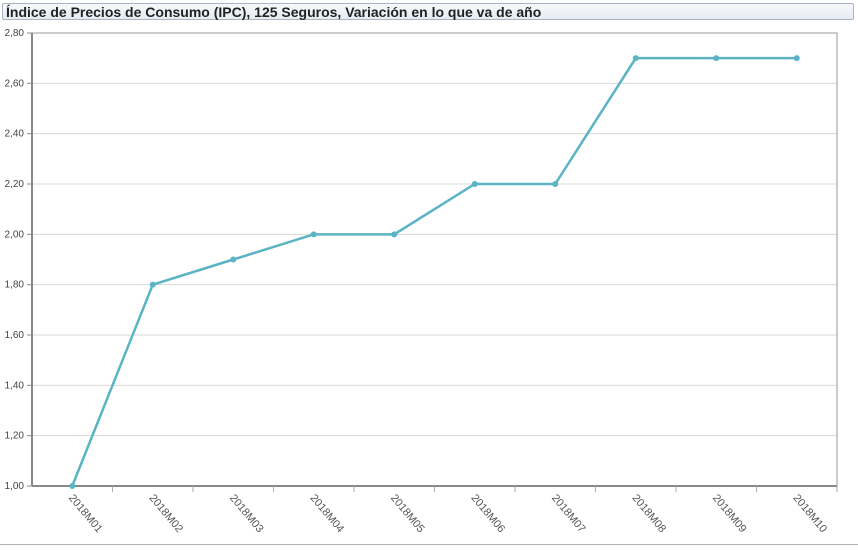 The image size is (858, 550). I want to click on y-tick-label: 1,80, so click(15, 285).